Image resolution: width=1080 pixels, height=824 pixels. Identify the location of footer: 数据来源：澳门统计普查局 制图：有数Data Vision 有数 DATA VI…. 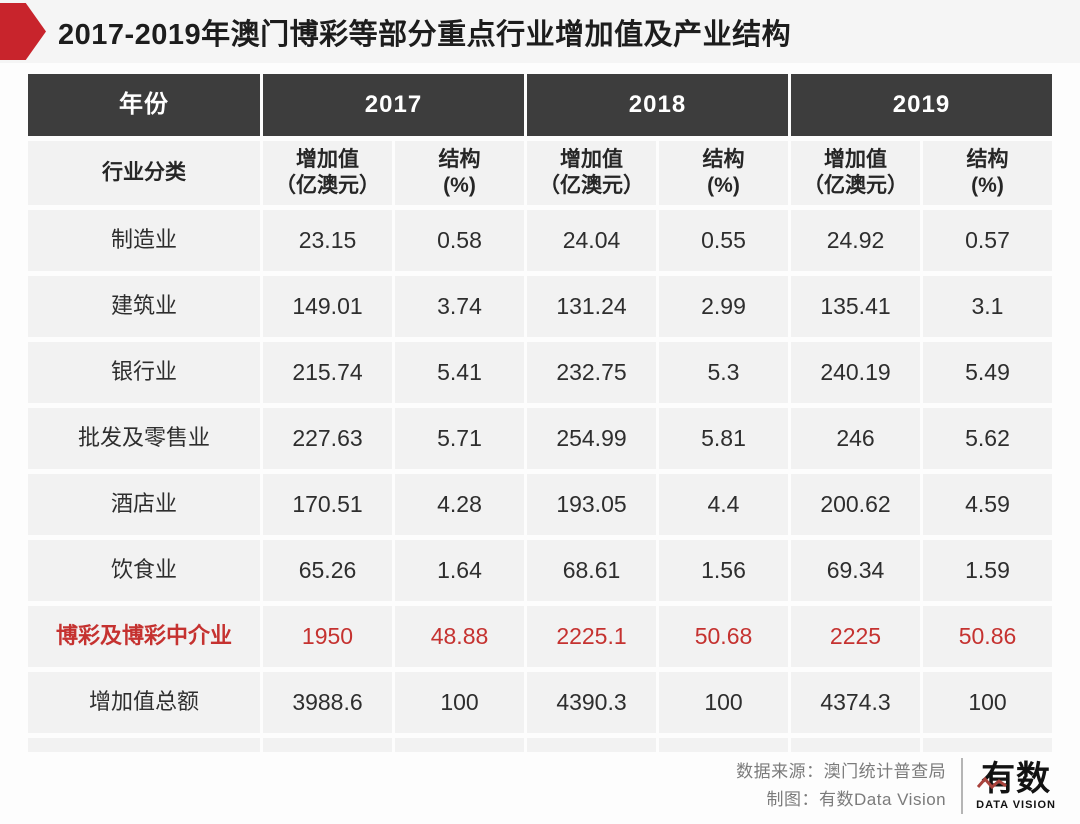
(896, 786).